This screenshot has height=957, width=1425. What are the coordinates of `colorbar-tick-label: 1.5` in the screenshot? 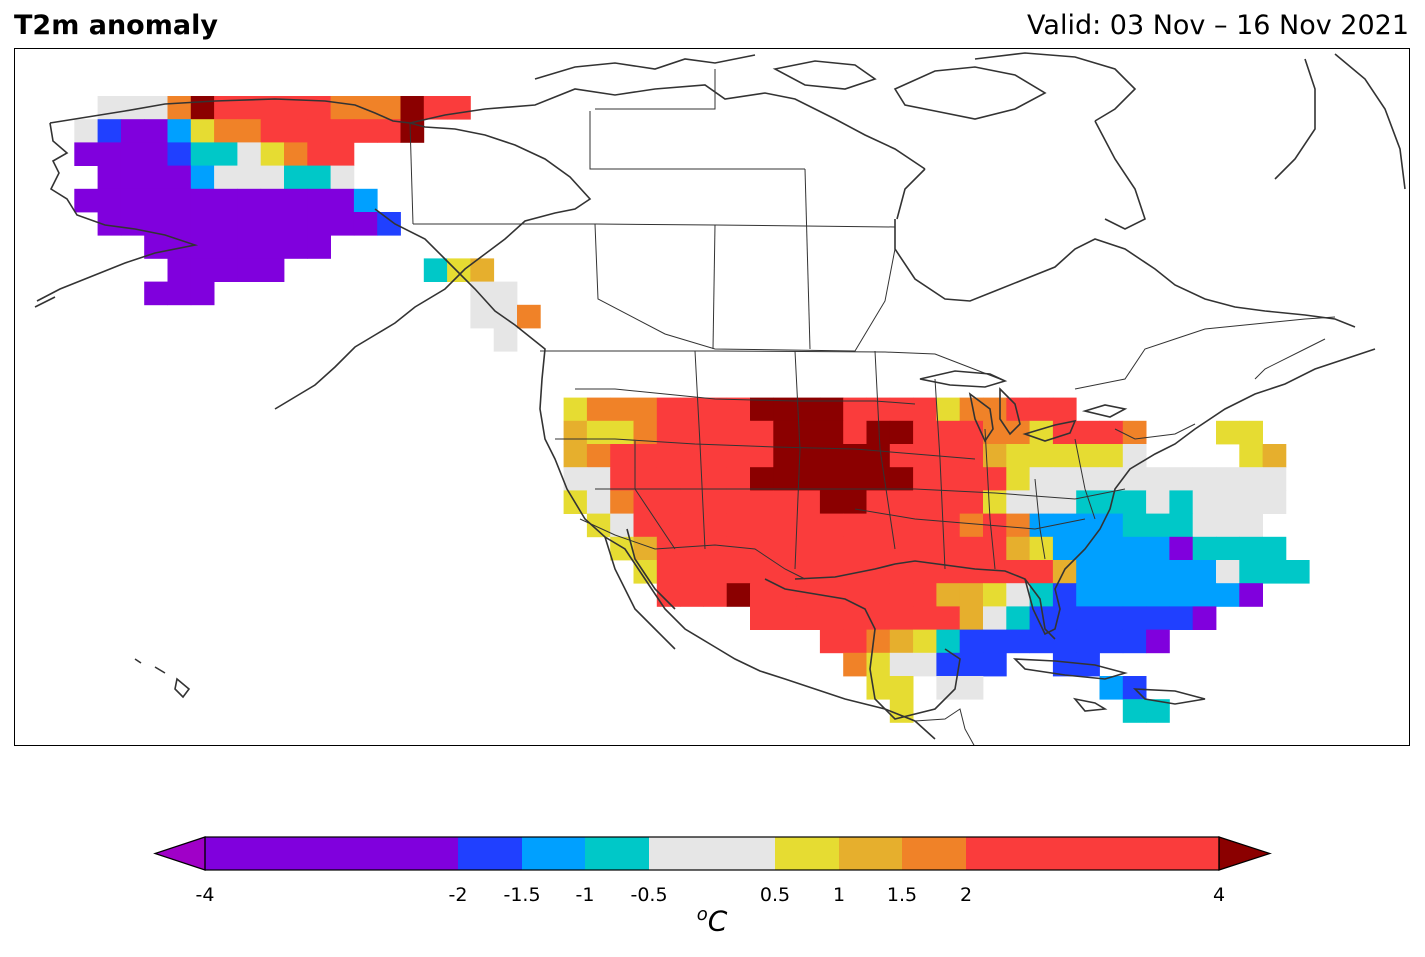 It's located at (902, 895).